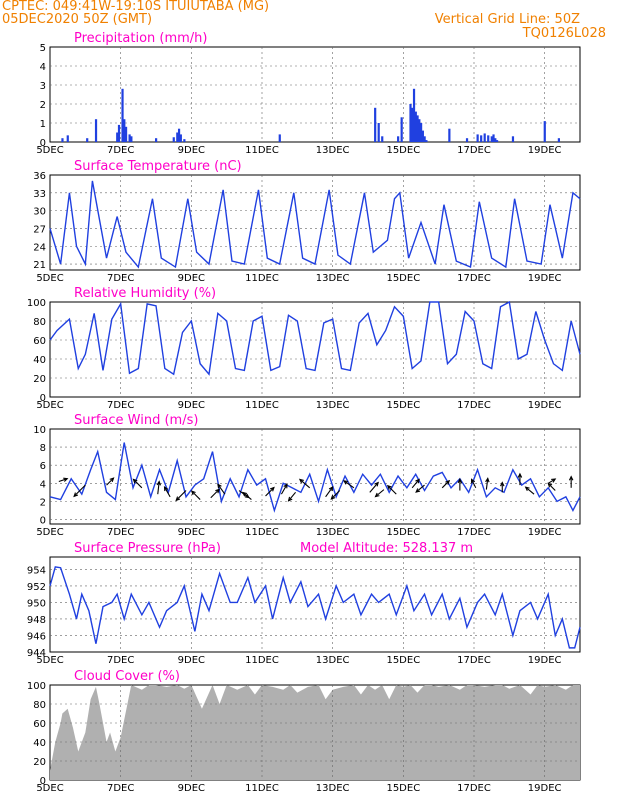 The image size is (618, 800). What do you see at coordinates (43, 520) in the screenshot?
I see `wind-ytick-label: 0` at bounding box center [43, 520].